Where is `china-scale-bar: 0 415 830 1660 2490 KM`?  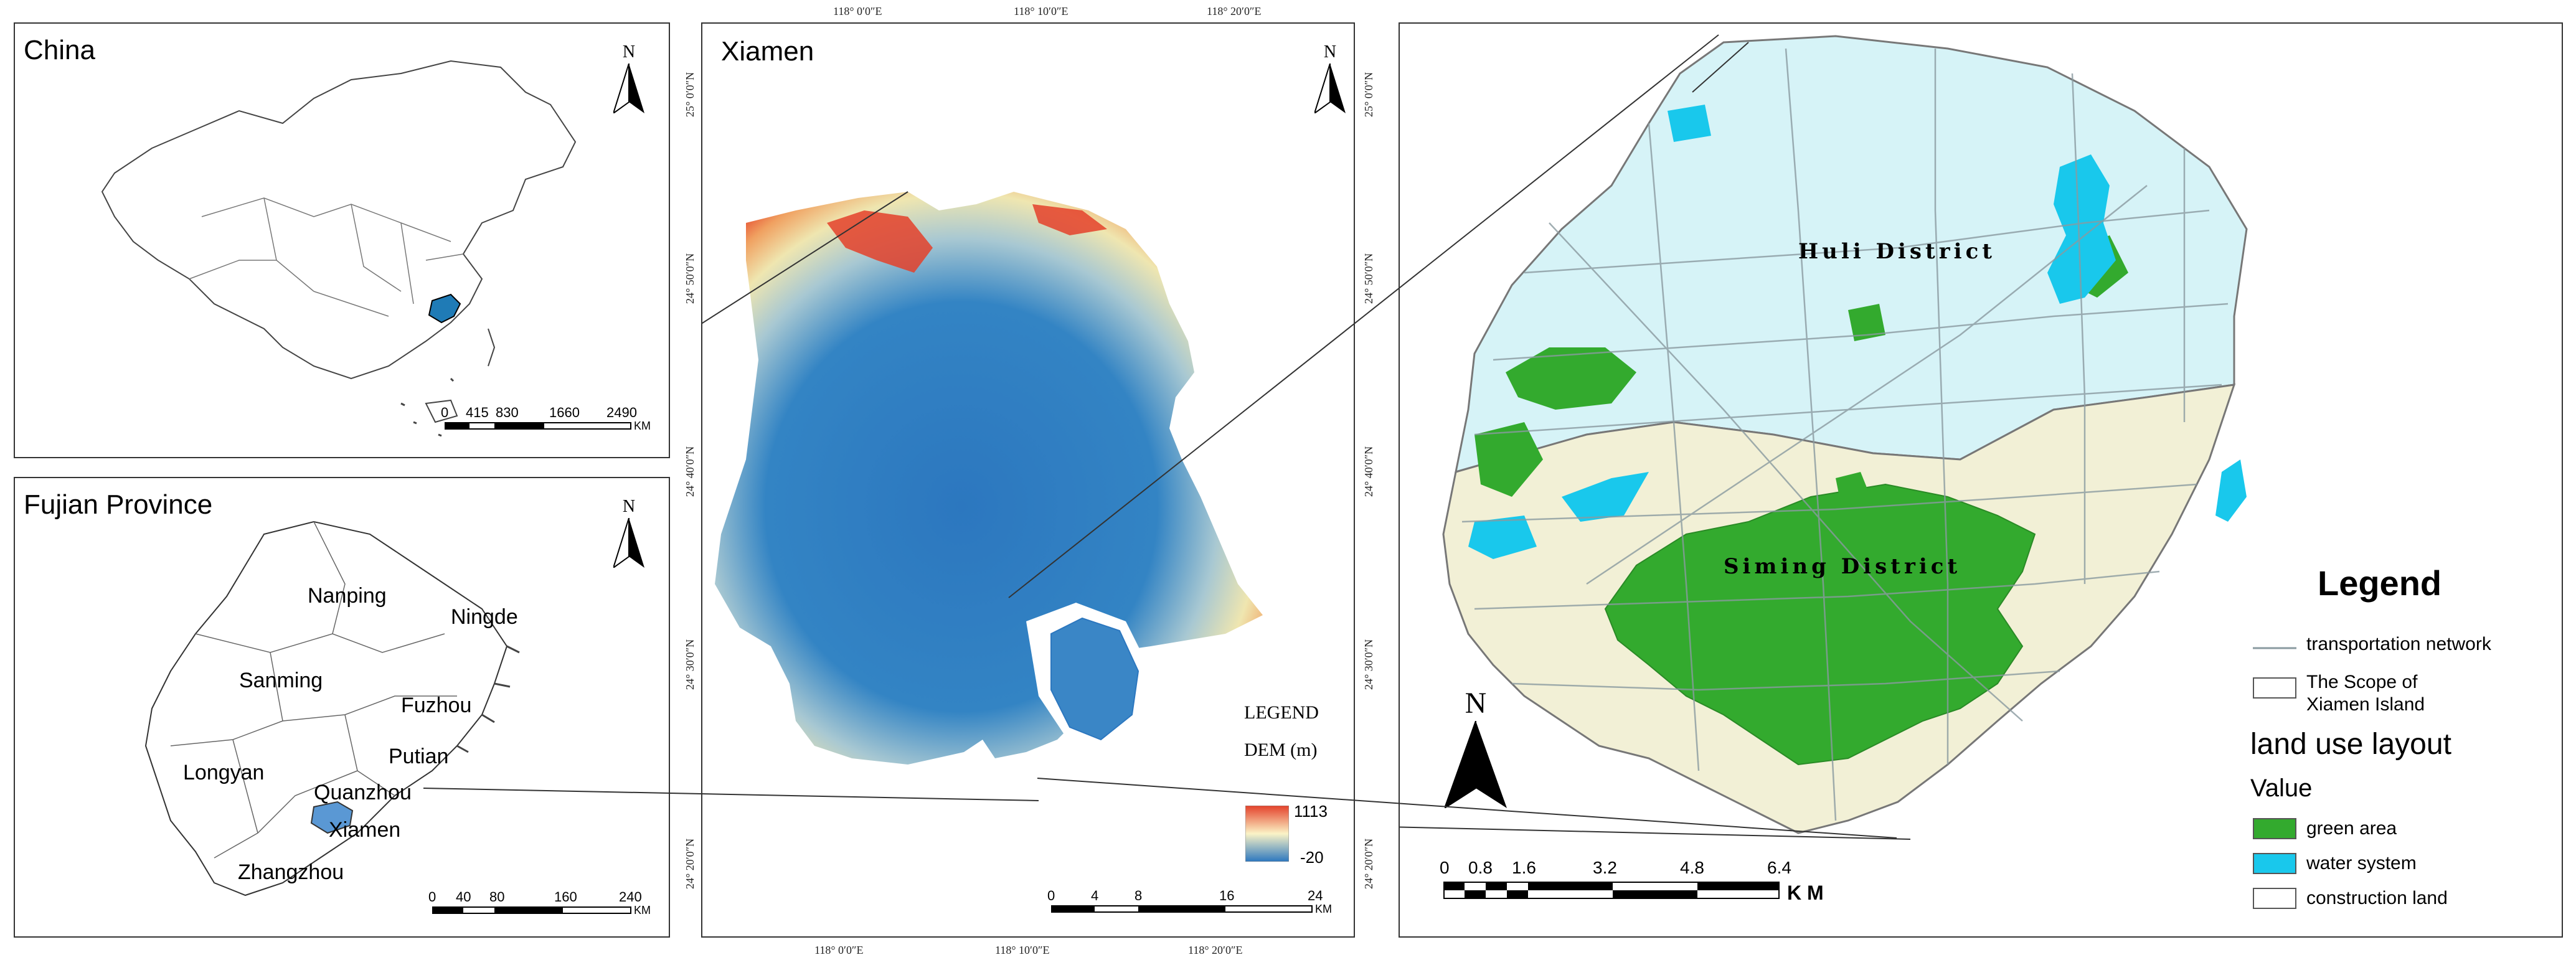 china-scale-bar: 0 415 830 1660 2490 KM is located at coordinates (546, 423).